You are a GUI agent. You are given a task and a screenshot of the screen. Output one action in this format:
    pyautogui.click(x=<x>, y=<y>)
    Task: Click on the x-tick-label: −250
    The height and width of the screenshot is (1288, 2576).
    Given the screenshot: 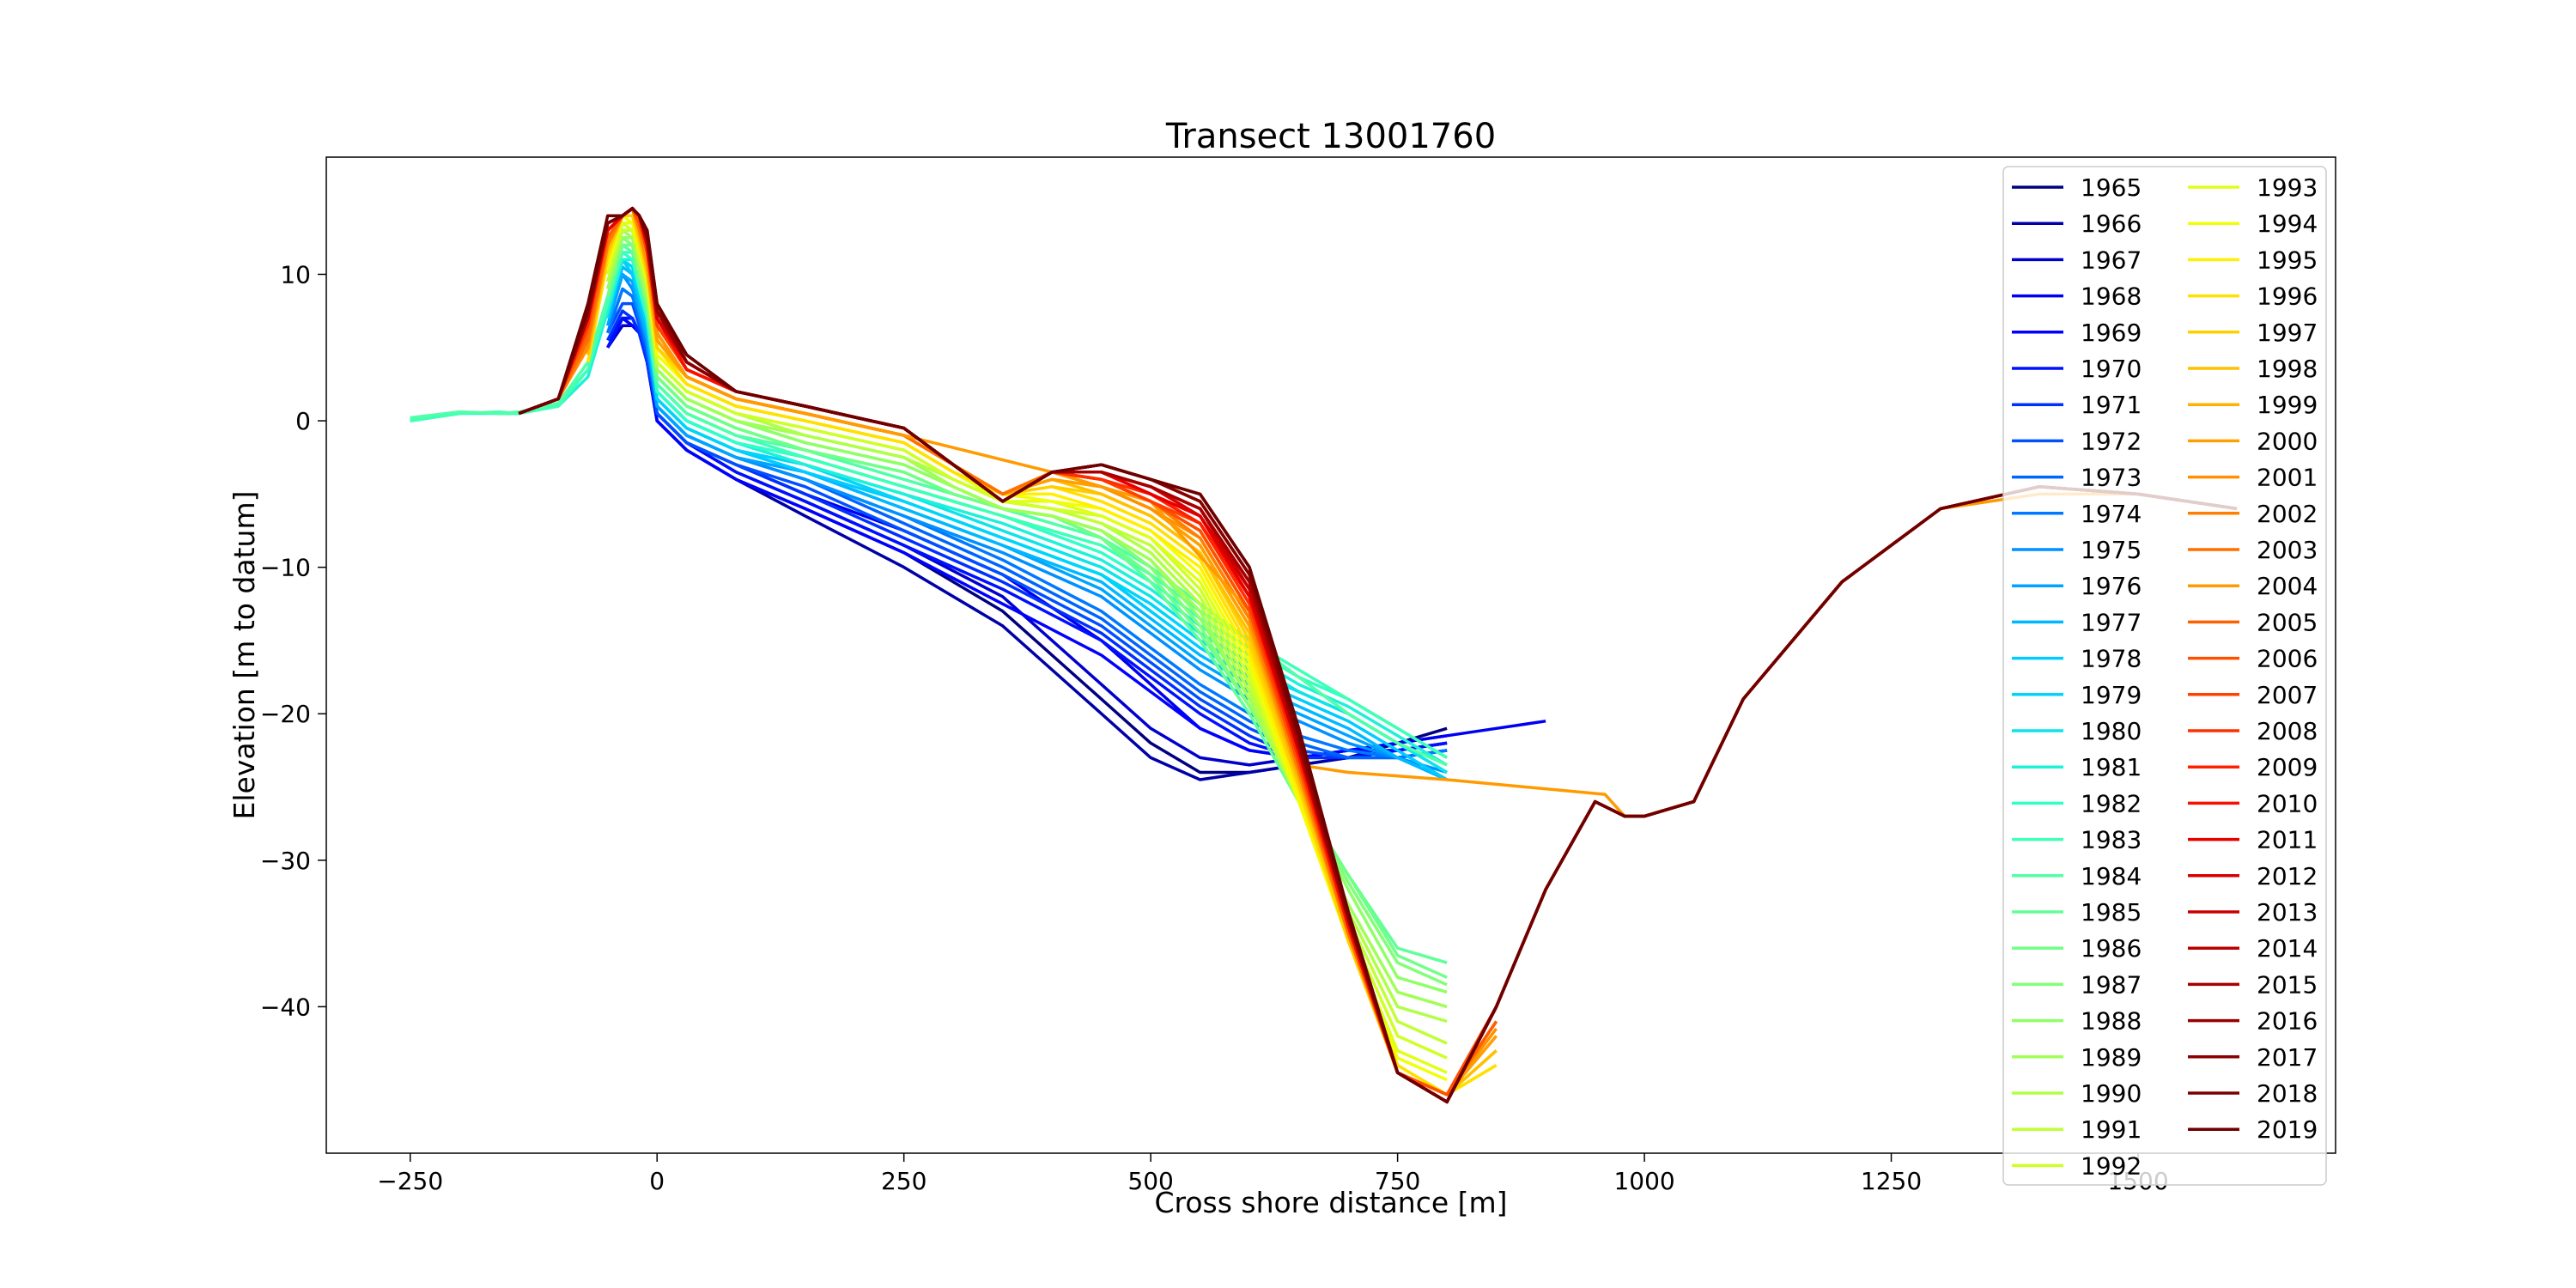 What is the action you would take?
    pyautogui.click(x=410, y=1181)
    